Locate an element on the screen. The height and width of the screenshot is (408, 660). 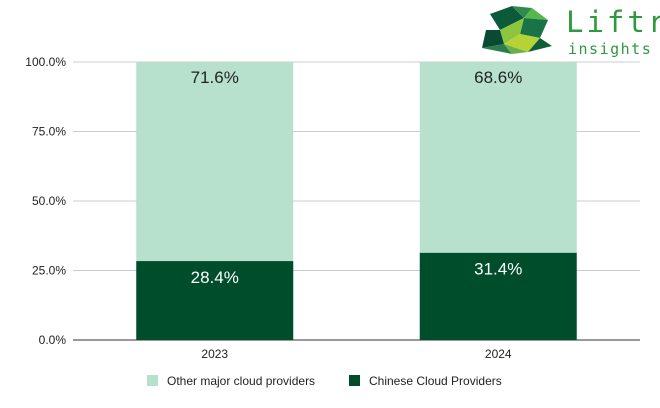
x-axis-ticks: 2023 2024 is located at coordinates (356, 354).